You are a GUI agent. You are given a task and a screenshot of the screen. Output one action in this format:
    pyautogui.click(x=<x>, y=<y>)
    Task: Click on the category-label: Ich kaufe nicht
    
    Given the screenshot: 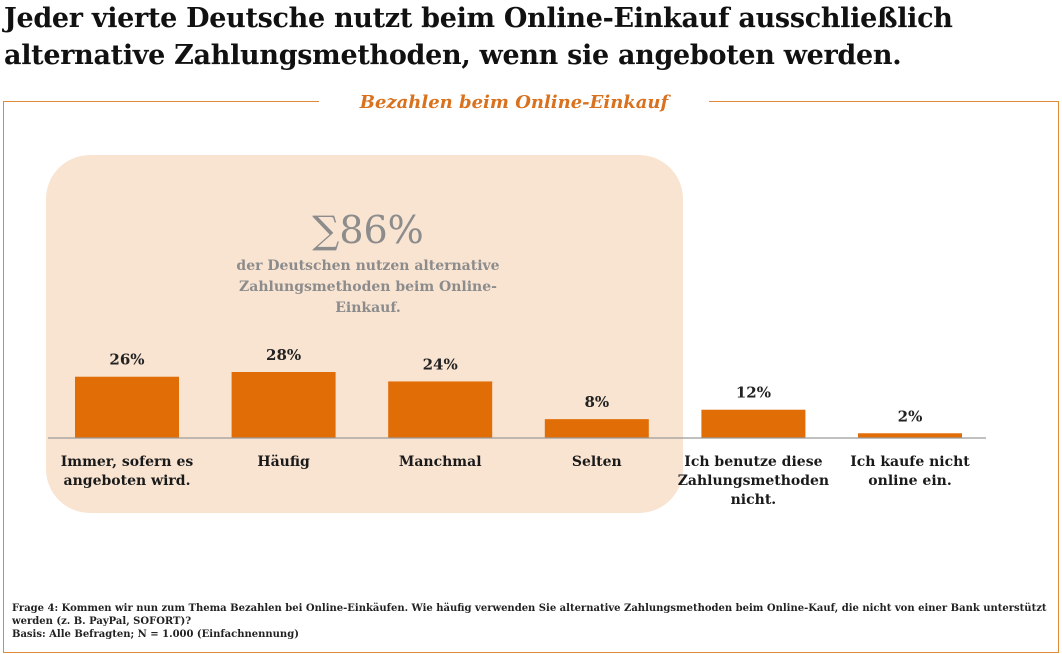 What is the action you would take?
    pyautogui.click(x=910, y=462)
    